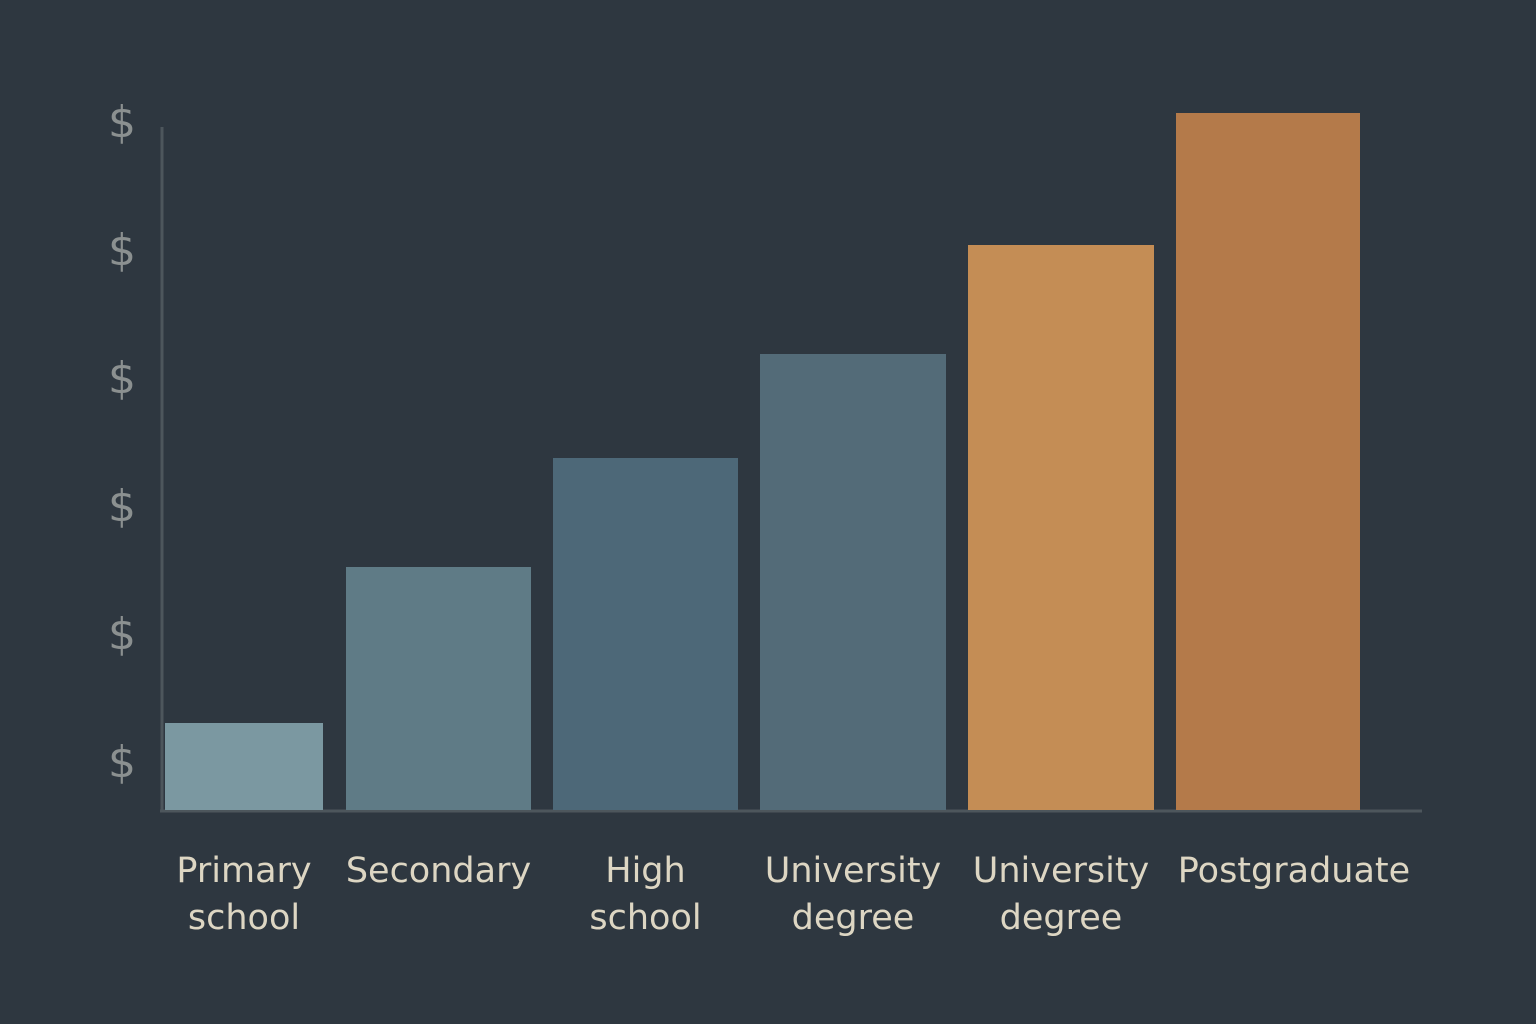 The image size is (1536, 1024). Describe the element at coordinates (1294, 871) in the screenshot. I see `x-tick-label: Postgraduate` at that location.